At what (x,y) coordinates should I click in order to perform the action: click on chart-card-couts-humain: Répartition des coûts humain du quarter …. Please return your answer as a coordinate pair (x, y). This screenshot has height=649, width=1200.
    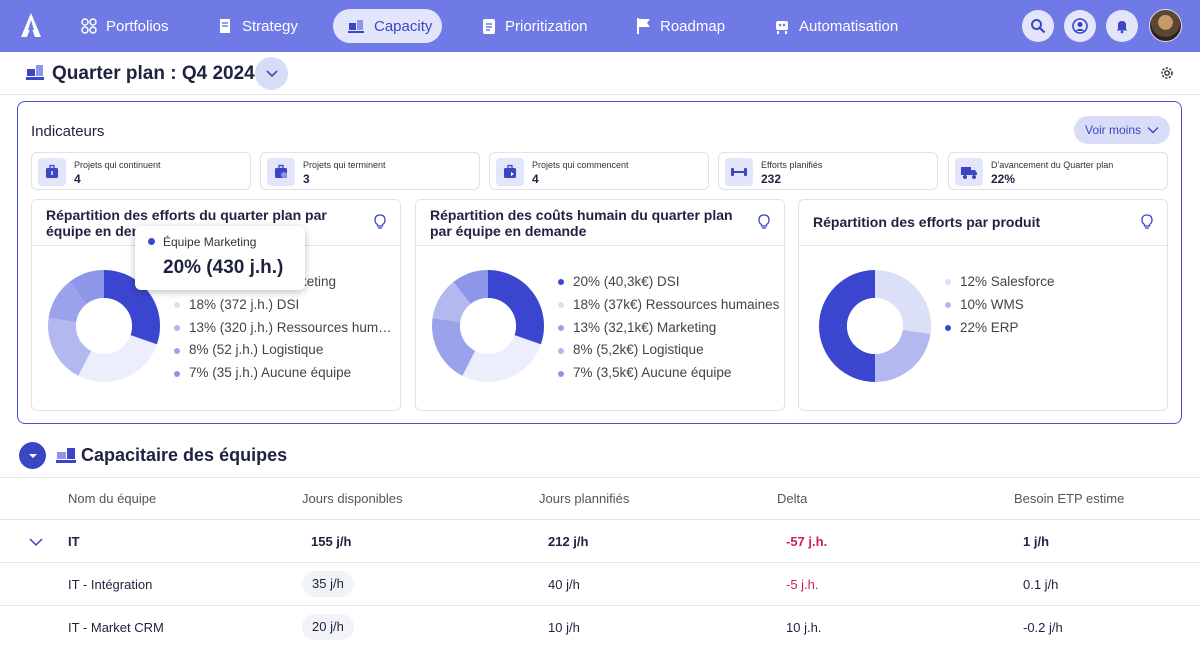
    Looking at the image, I should click on (600, 305).